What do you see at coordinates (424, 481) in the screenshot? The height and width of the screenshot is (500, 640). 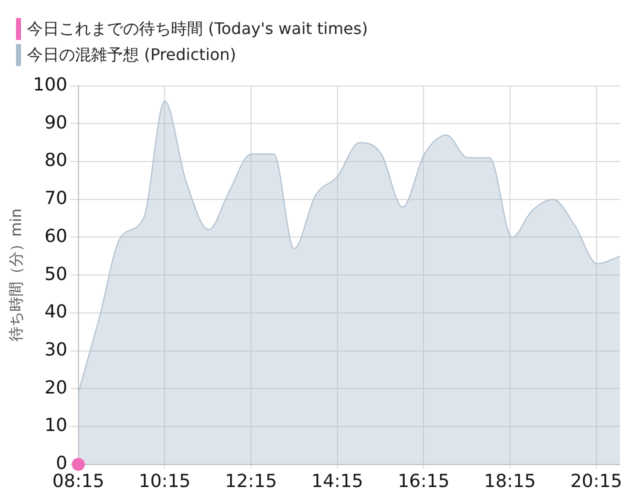 I see `x-tick-label: 16:15` at bounding box center [424, 481].